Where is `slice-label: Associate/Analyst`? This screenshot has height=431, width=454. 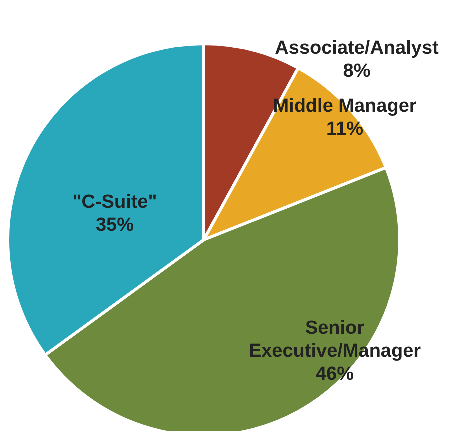 slice-label: Associate/Analyst is located at coordinates (357, 48).